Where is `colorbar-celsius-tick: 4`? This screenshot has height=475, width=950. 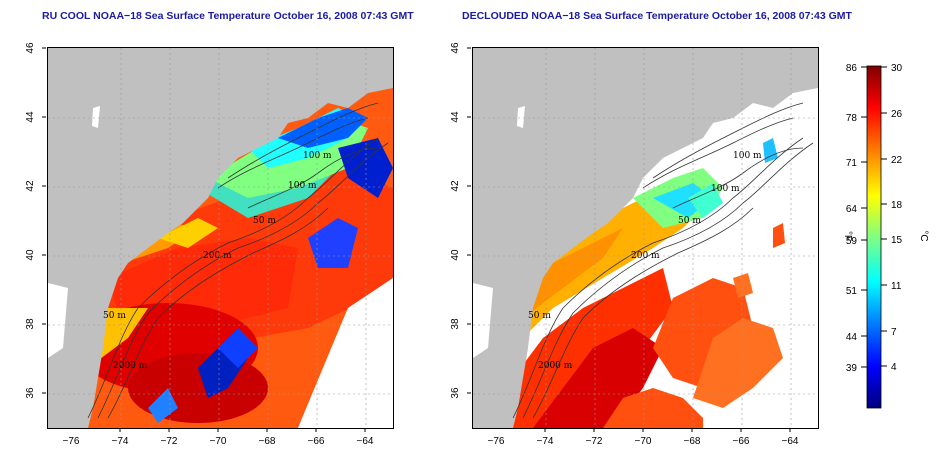
colorbar-celsius-tick: 4 is located at coordinates (894, 367).